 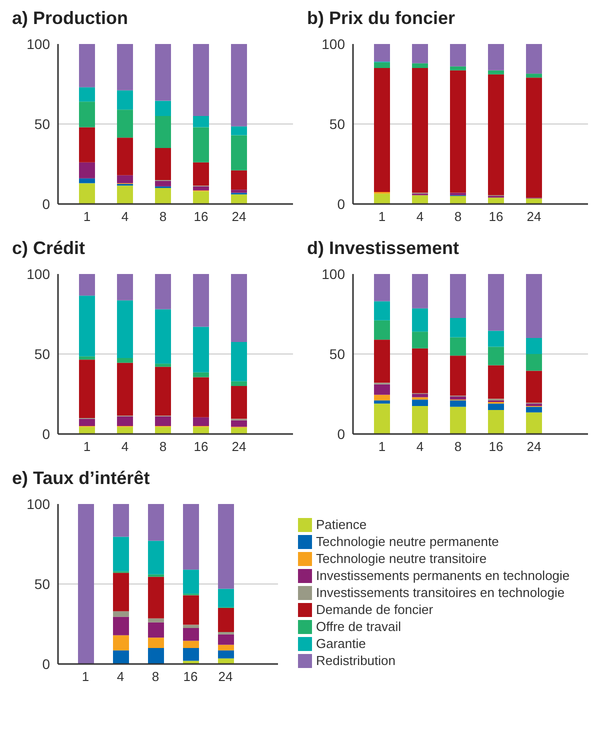 What do you see at coordinates (341, 524) in the screenshot?
I see `legend-label: Patience` at bounding box center [341, 524].